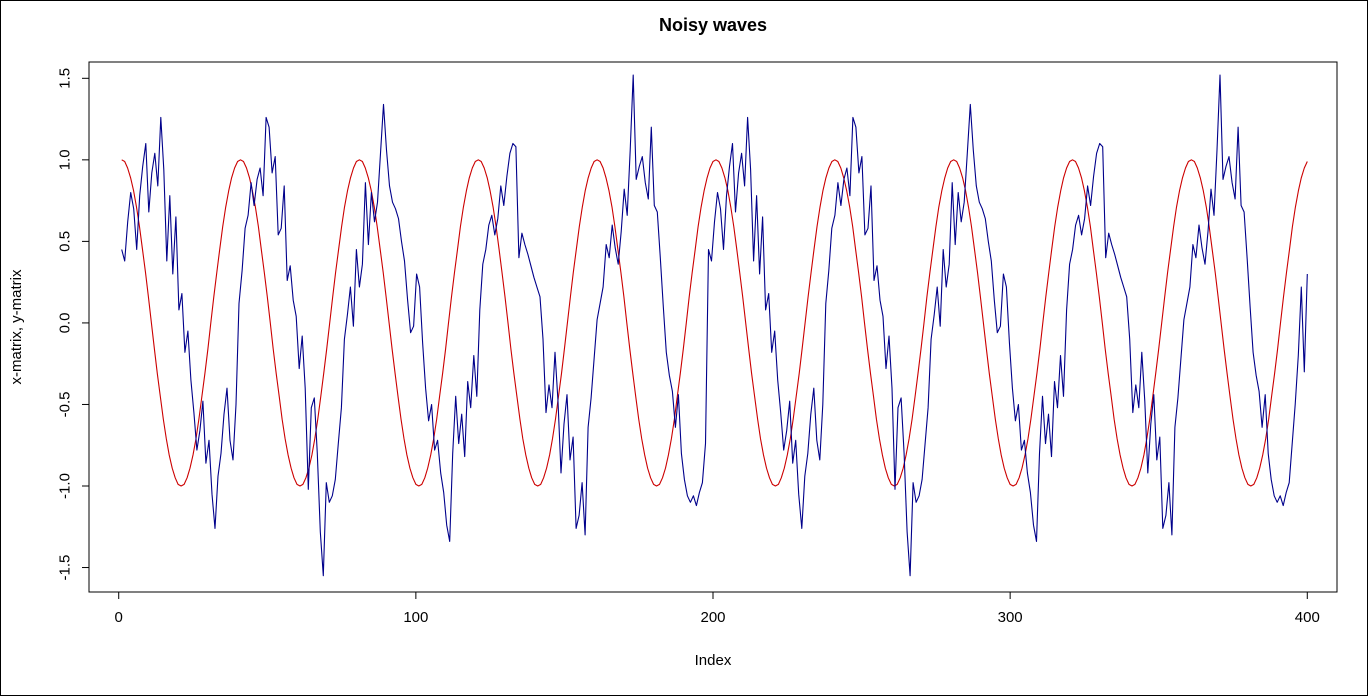 This screenshot has width=1368, height=696. I want to click on y-tick-label: 0.0, so click(65, 322).